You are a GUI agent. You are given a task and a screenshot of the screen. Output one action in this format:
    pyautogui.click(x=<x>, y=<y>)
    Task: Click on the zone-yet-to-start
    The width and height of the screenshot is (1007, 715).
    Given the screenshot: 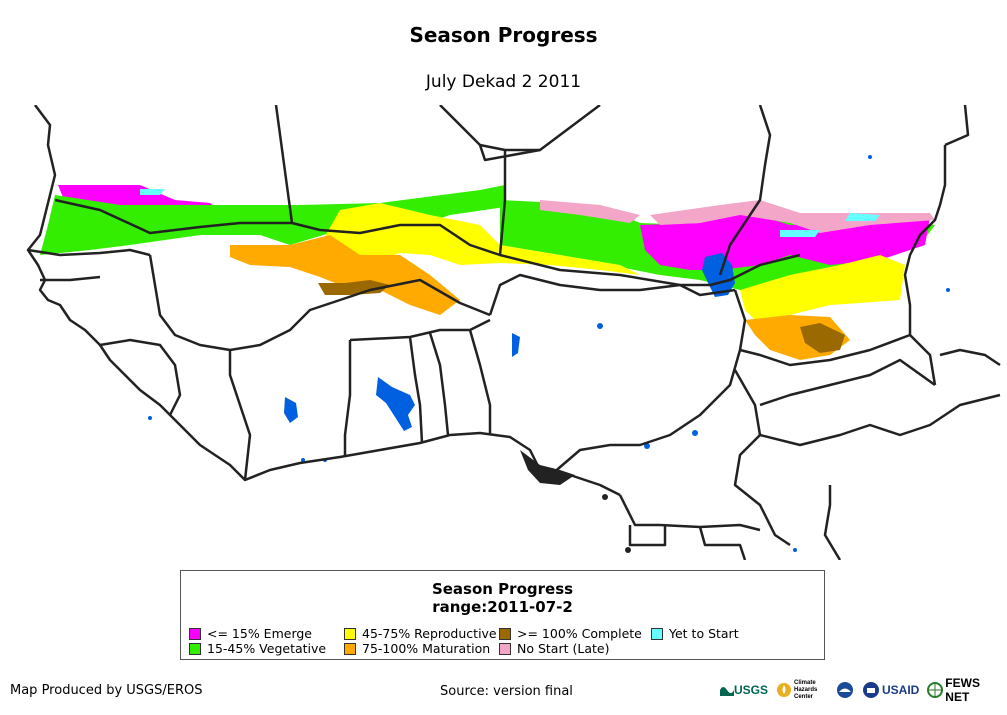 What is the action you would take?
    pyautogui.click(x=510, y=213)
    